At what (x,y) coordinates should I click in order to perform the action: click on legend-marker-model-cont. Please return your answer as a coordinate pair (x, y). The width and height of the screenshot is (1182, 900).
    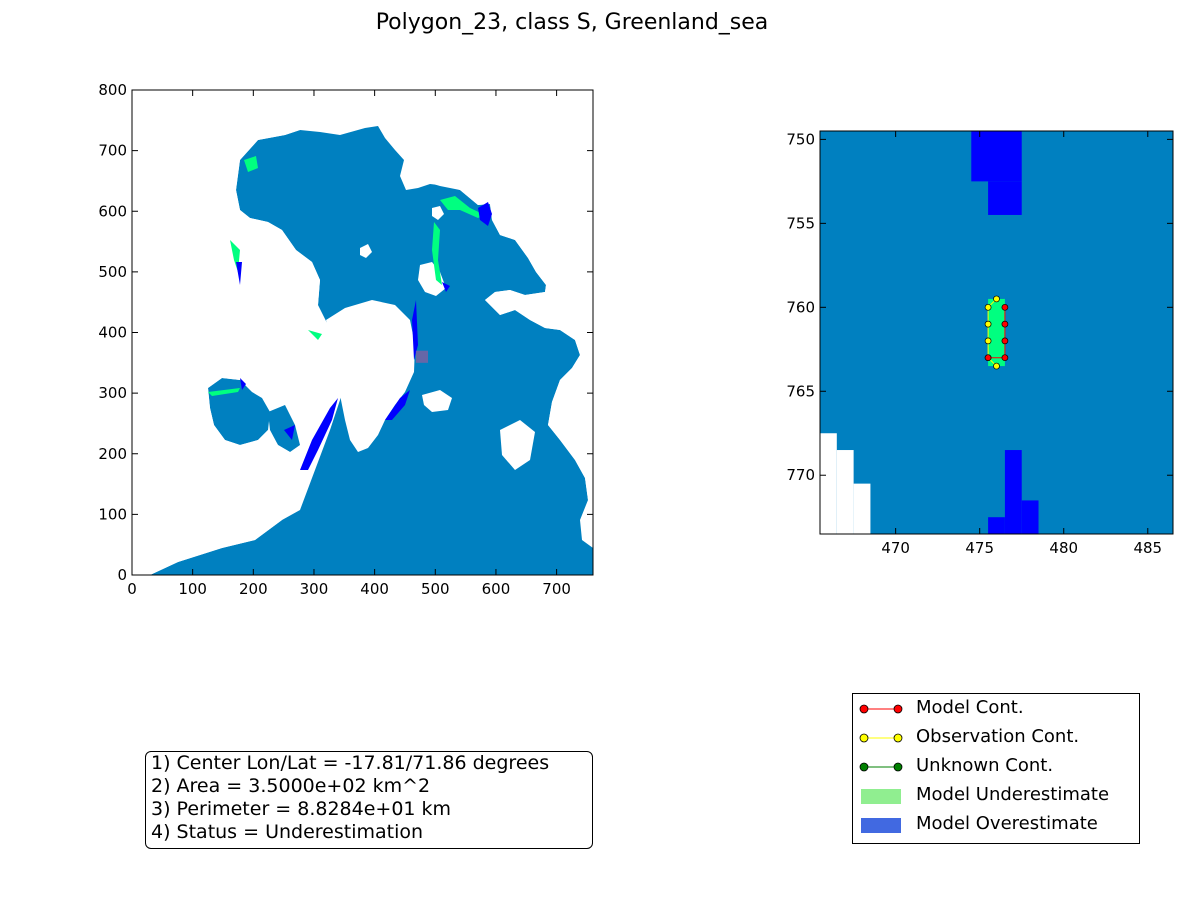
    Looking at the image, I should click on (881, 709).